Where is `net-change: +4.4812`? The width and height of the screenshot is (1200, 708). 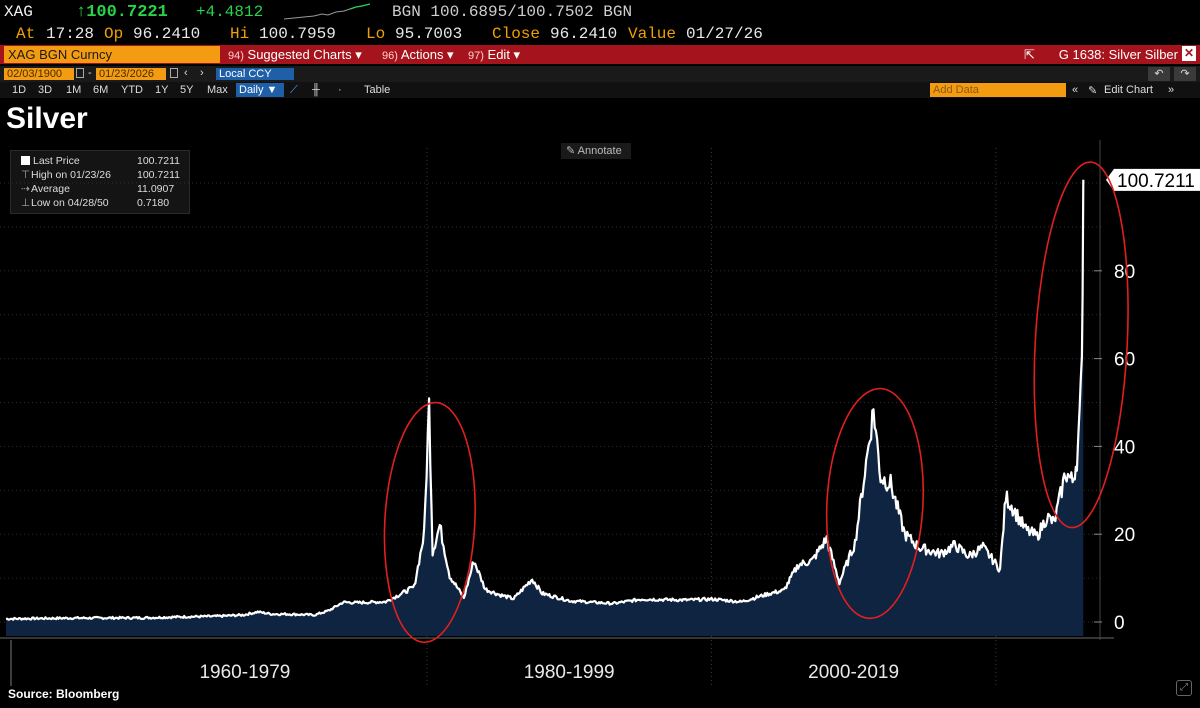 net-change: +4.4812 is located at coordinates (230, 12).